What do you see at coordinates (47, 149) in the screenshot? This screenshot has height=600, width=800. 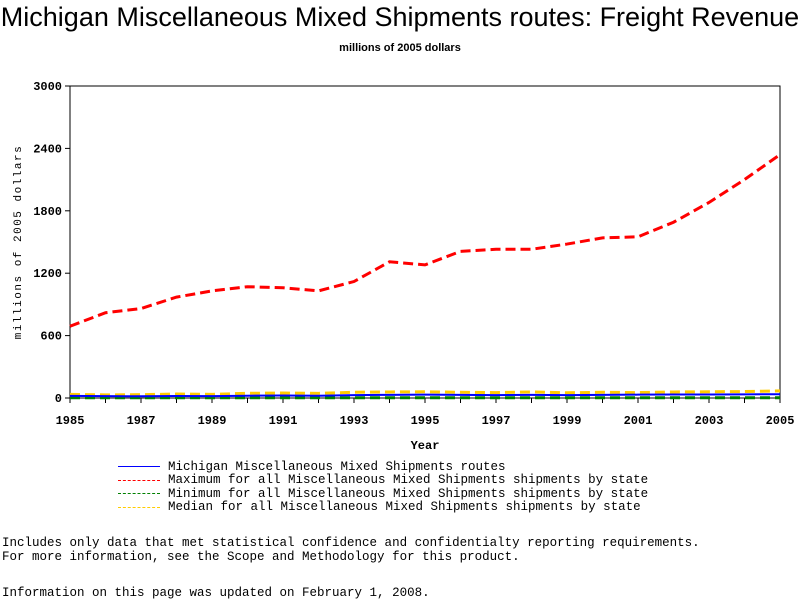 I see `y-tick-label: 2400` at bounding box center [47, 149].